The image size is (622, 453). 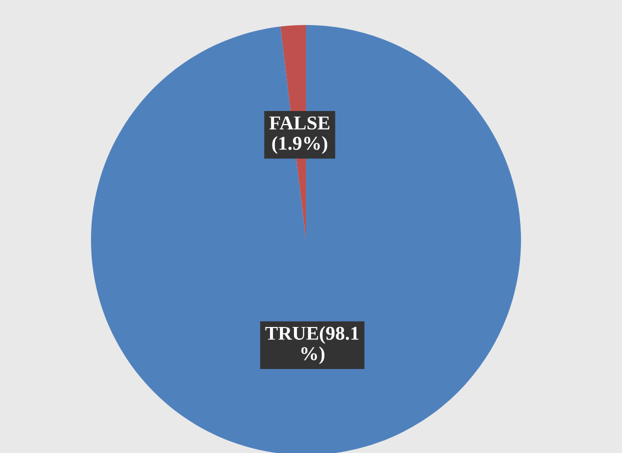 I want to click on slice-label: TRUE(98.1 %), so click(x=312, y=345).